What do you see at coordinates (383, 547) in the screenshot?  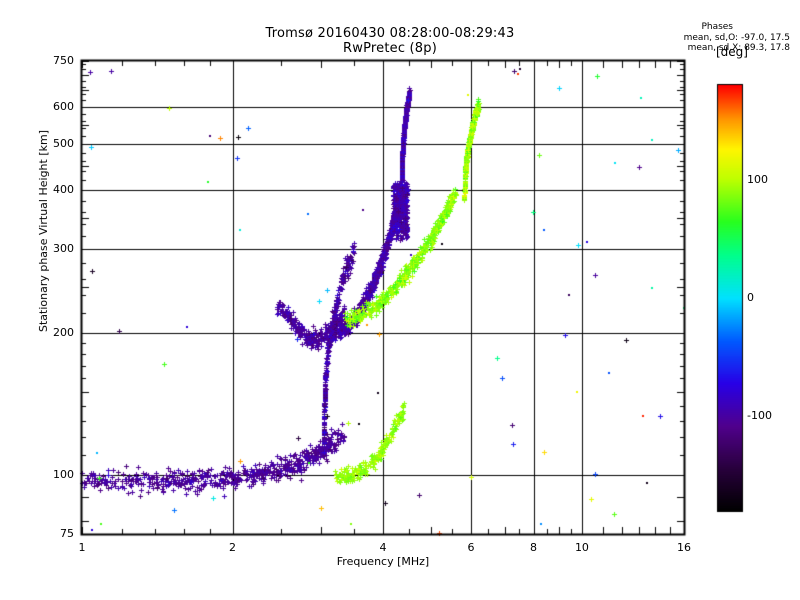 I see `x-tick-label-4: 4` at bounding box center [383, 547].